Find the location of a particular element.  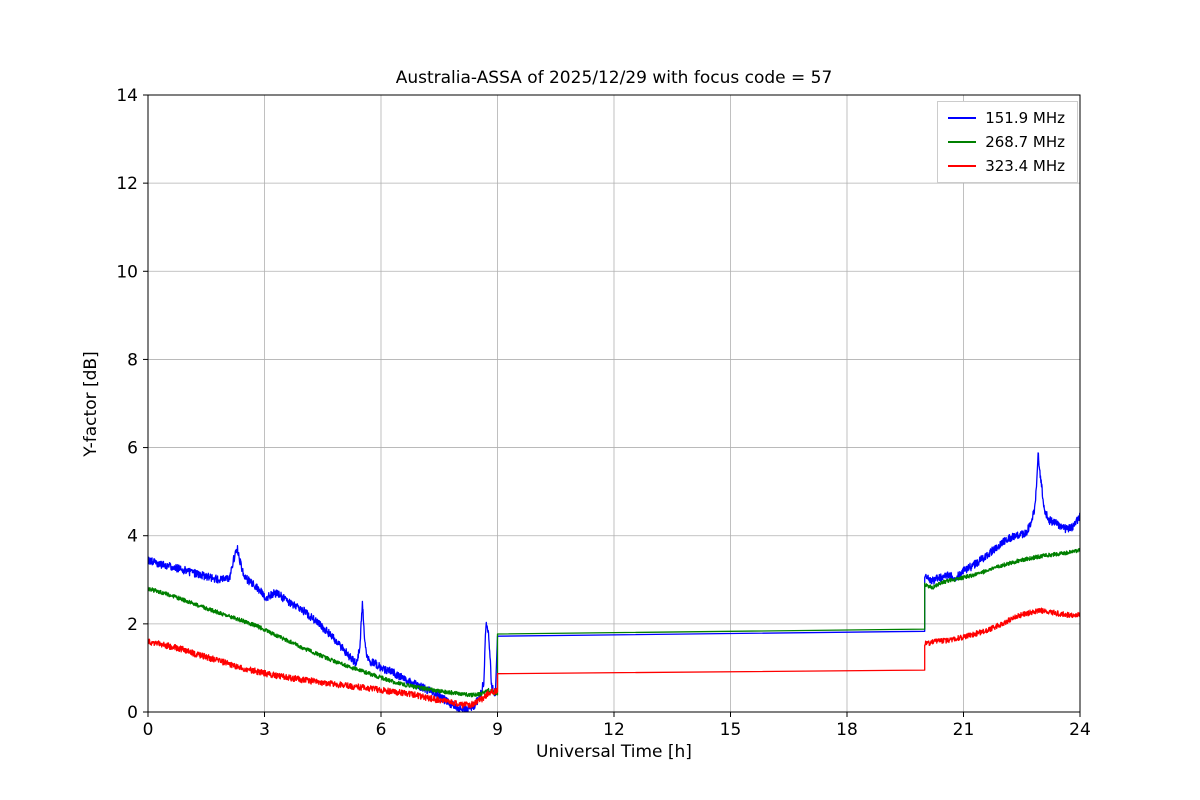

legend-entry: 268.7 MHz is located at coordinates (1006, 142).